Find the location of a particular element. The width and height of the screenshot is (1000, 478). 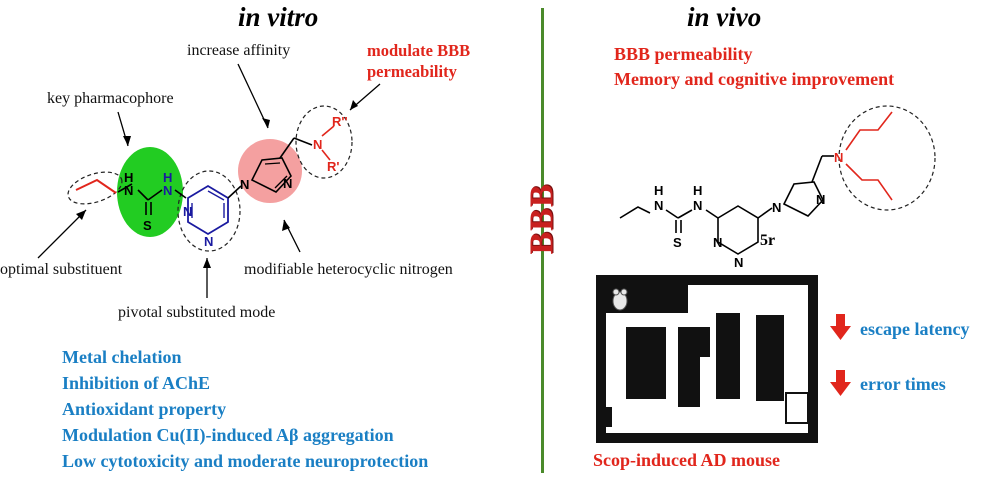

divider-line is located at coordinates (542, 240).